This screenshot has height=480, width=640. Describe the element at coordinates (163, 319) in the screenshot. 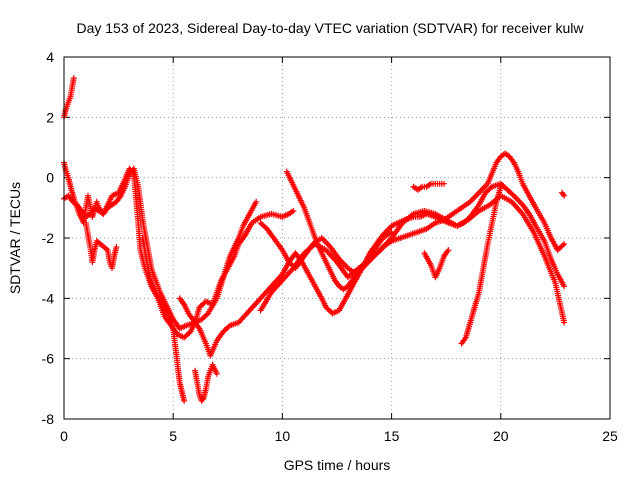

I see `series-s5` at that location.